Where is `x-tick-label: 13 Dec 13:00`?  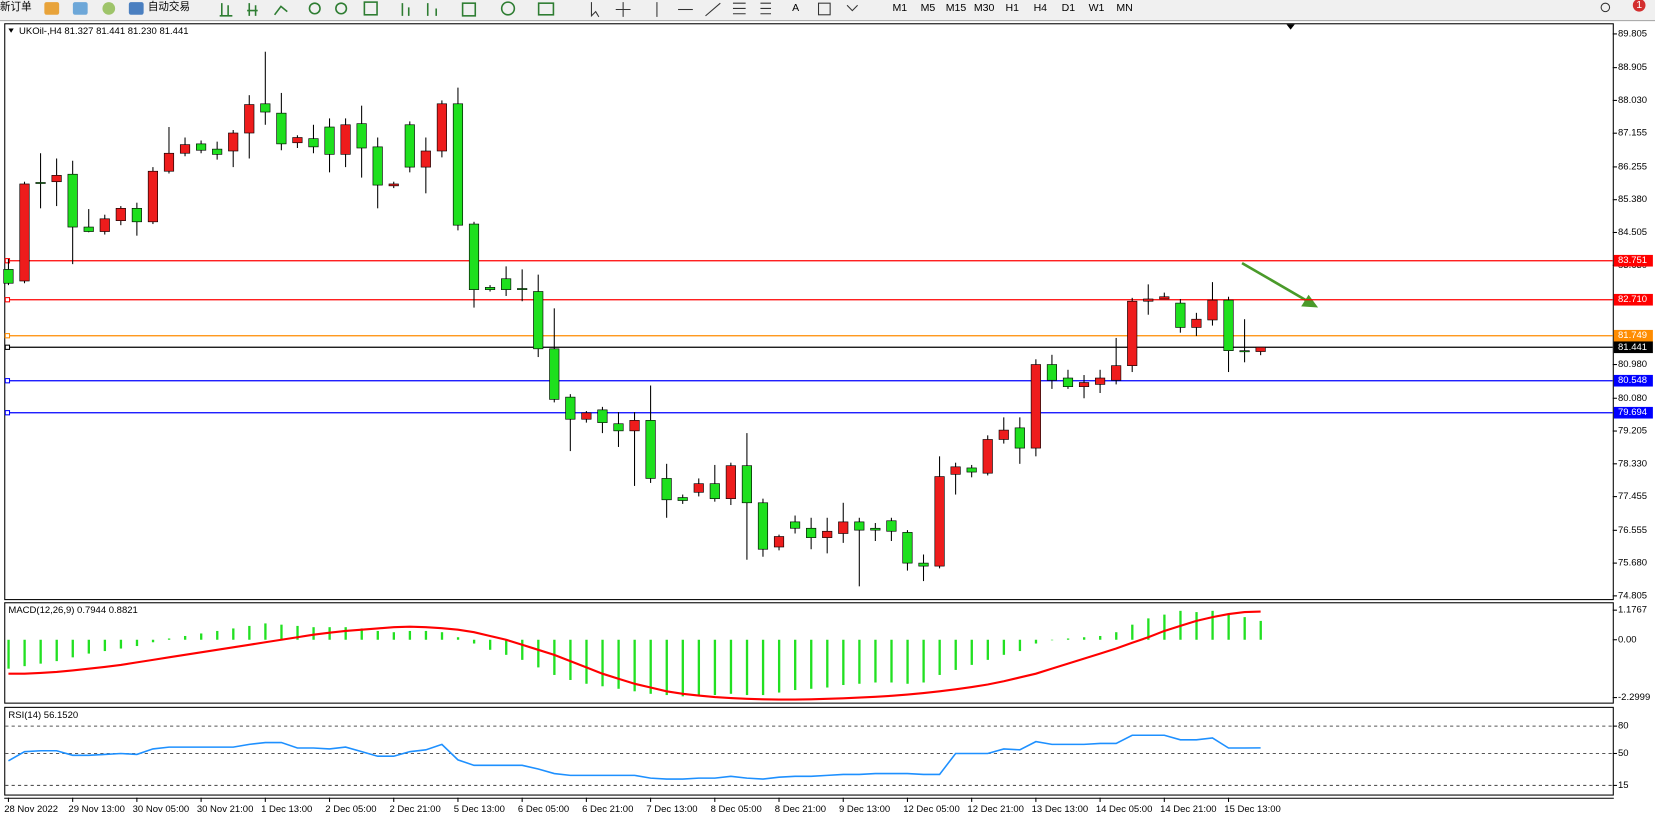
x-tick-label: 13 Dec 13:00 is located at coordinates (1060, 809).